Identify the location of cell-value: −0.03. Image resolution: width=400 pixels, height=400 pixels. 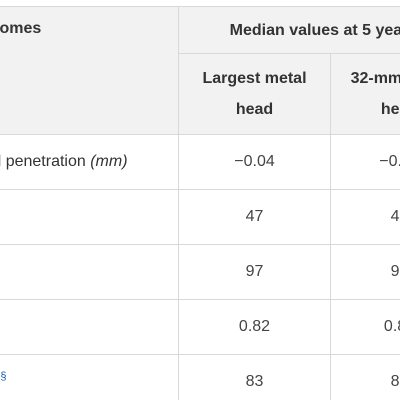
(365, 162).